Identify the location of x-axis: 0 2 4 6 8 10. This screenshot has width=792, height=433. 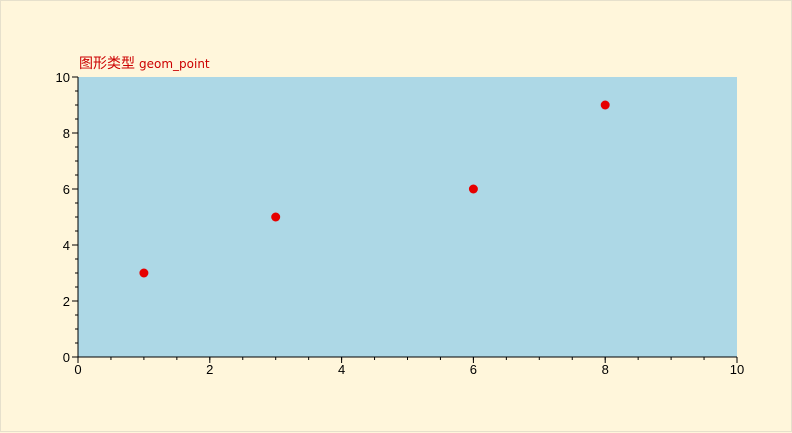
(409, 366).